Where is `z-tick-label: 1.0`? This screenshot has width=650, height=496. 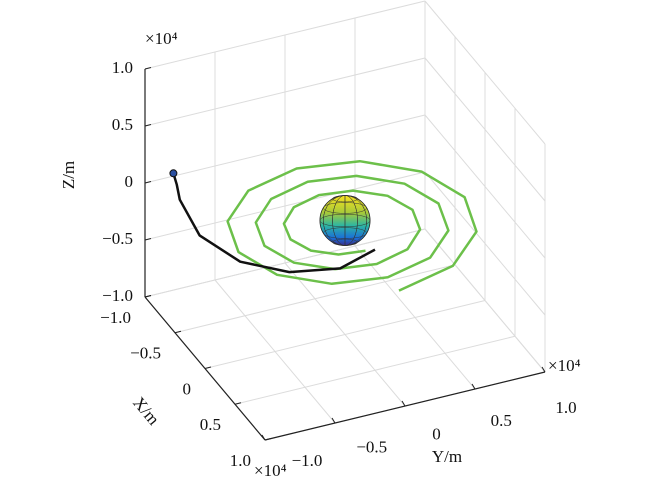 z-tick-label: 1.0 is located at coordinates (122, 67).